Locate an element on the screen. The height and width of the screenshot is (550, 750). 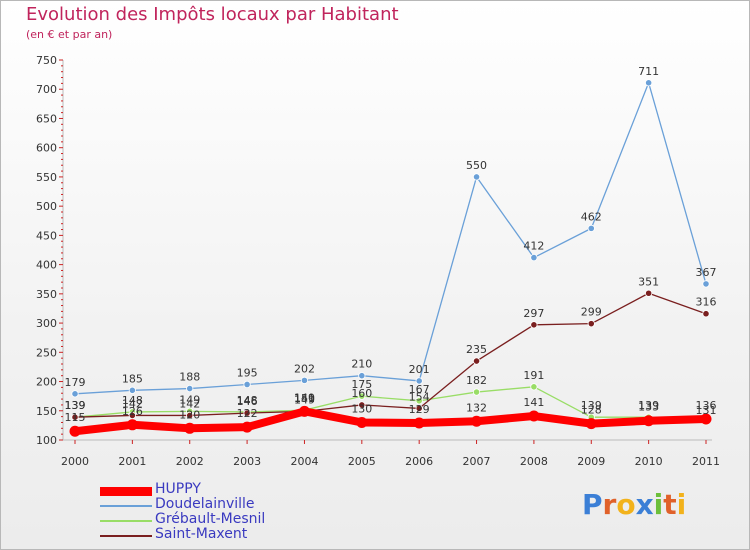
x-tick-label: 2011 is located at coordinates (706, 461).